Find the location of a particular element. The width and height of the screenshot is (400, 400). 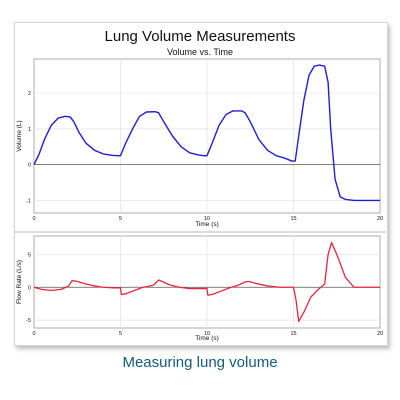

y-tick-label: 1 is located at coordinates (29, 130).